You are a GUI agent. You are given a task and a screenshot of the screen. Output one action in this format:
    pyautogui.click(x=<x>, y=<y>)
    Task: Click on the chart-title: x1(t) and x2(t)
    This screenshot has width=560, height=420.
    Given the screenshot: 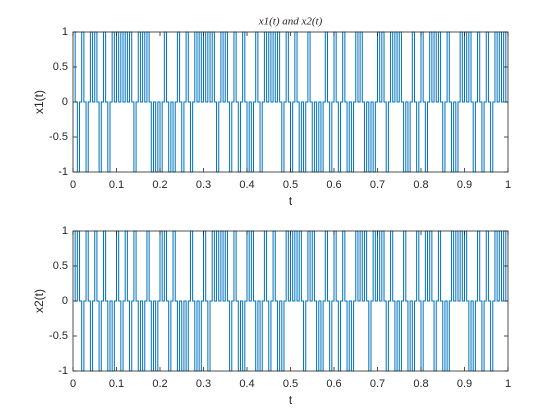 What is the action you would take?
    pyautogui.click(x=290, y=22)
    